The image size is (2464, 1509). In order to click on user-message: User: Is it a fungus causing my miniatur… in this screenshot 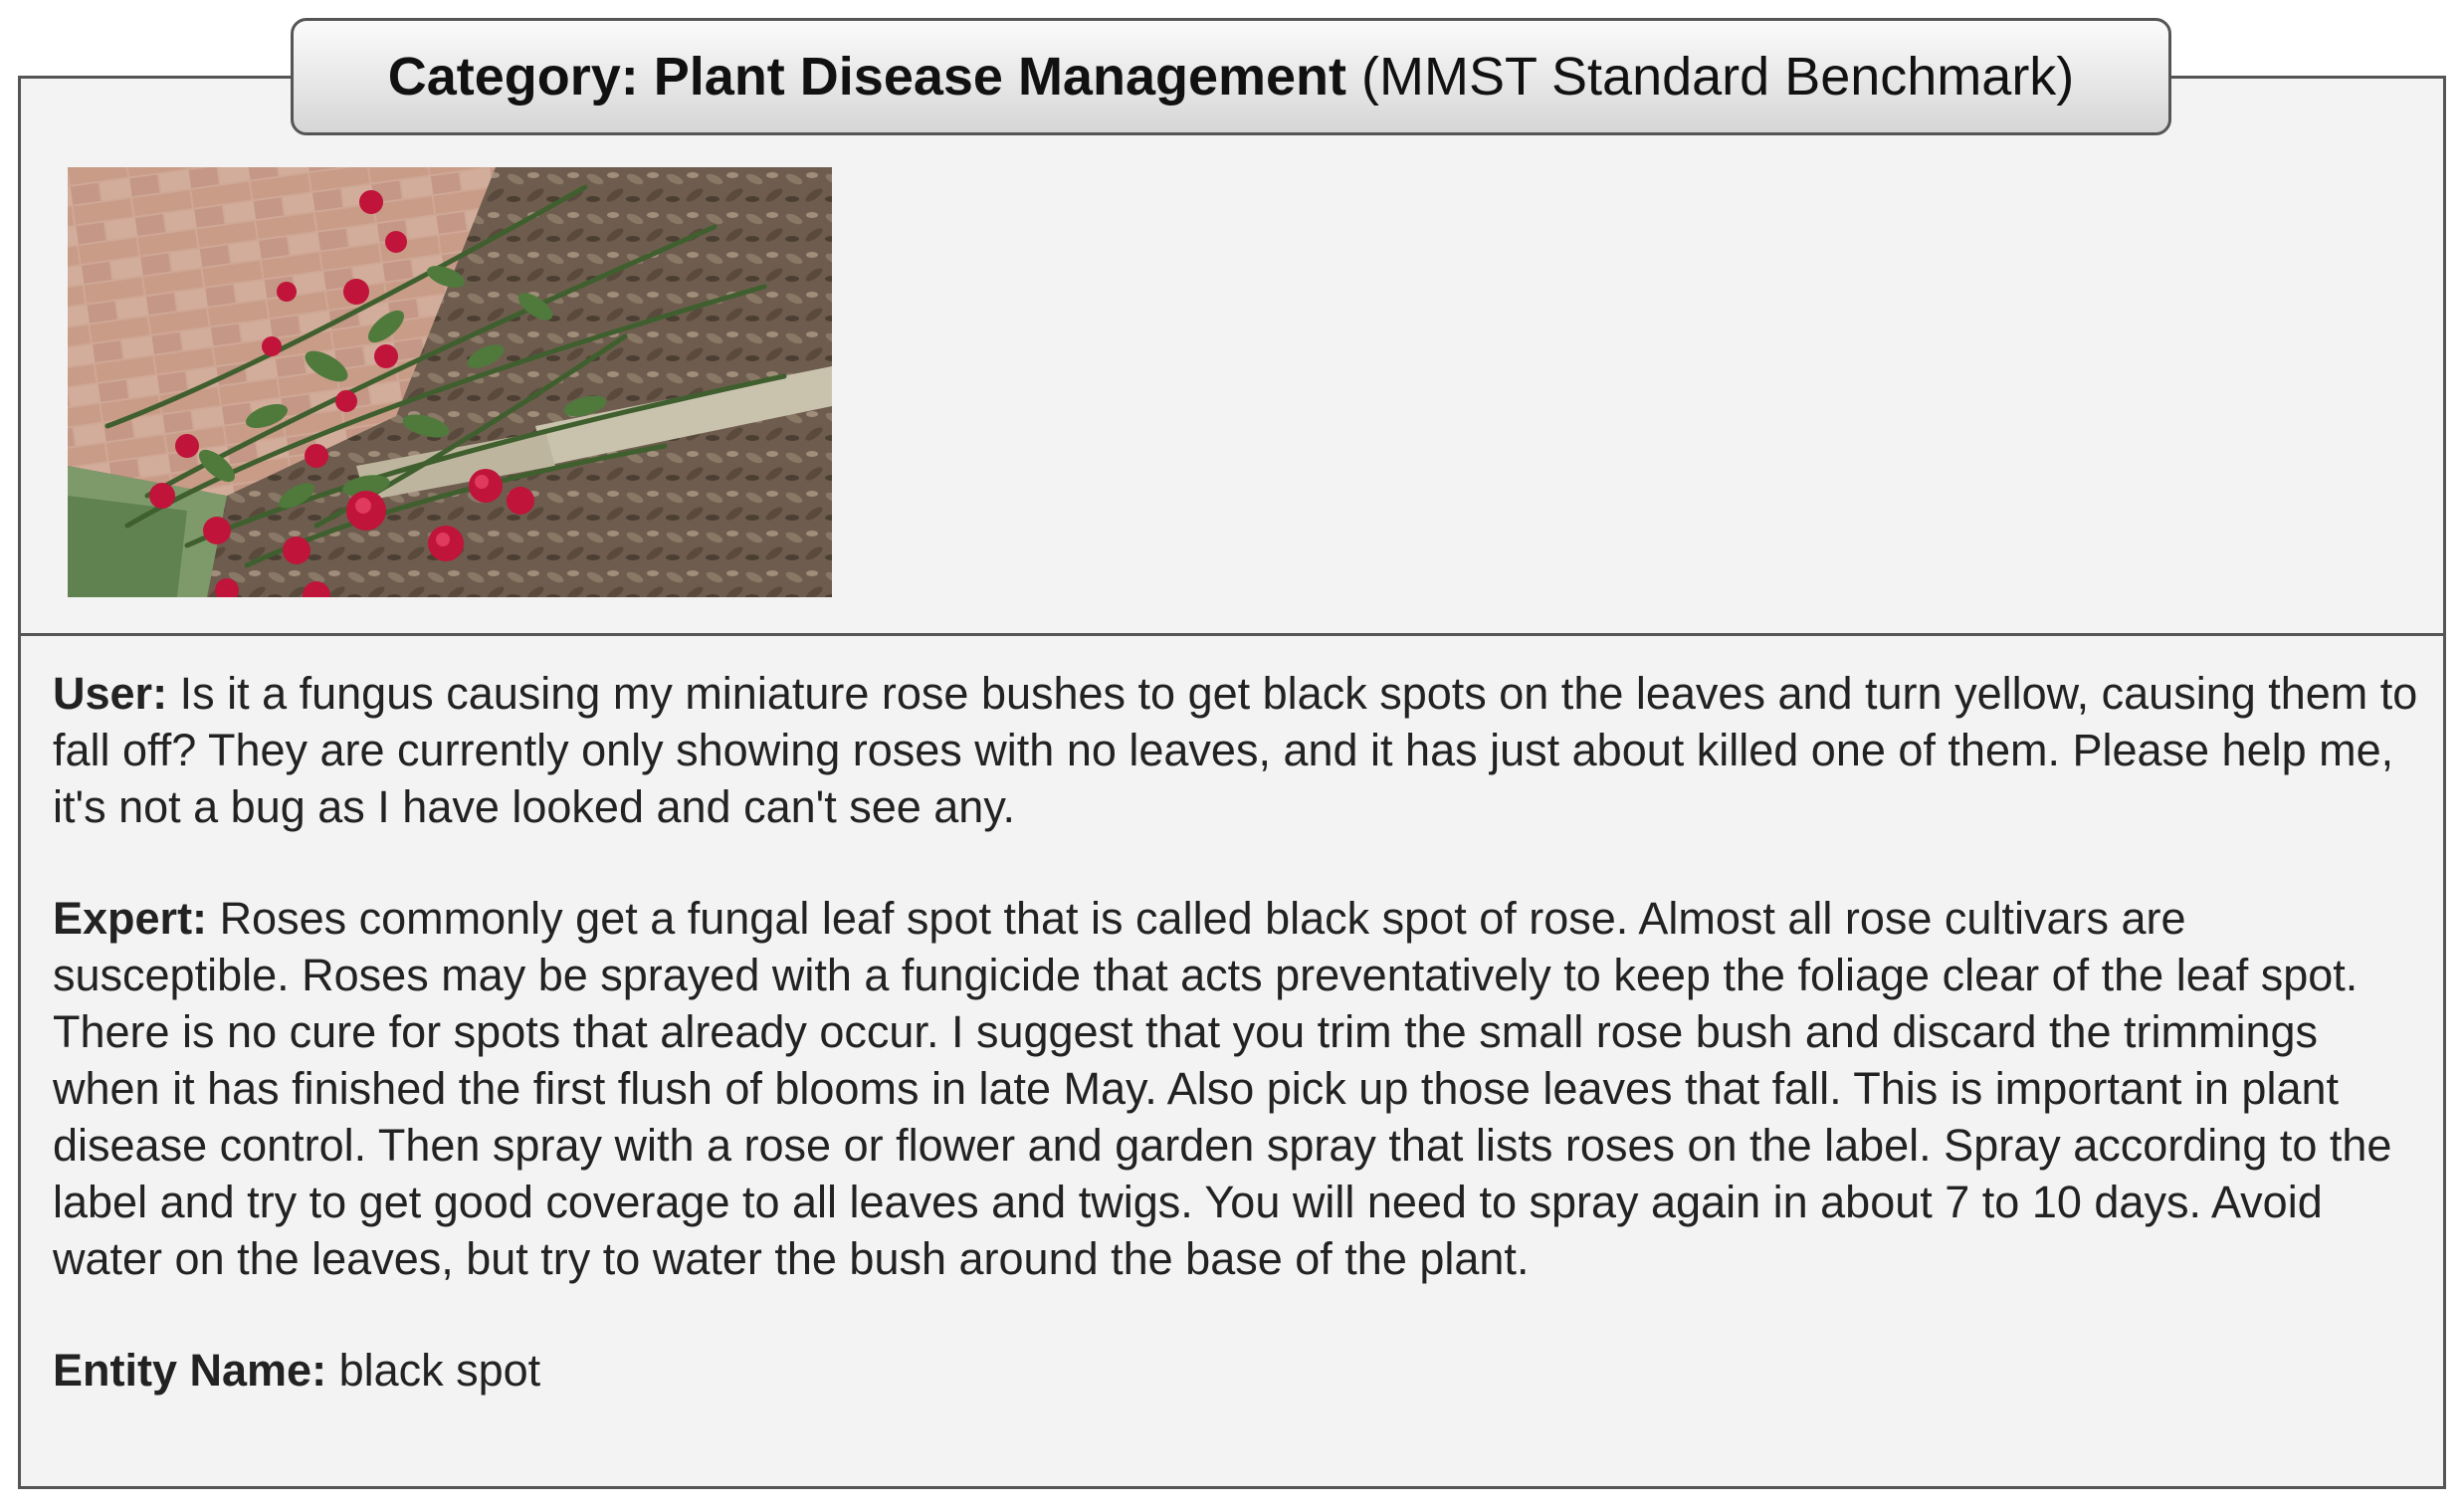, I will do `click(1237, 750)`.